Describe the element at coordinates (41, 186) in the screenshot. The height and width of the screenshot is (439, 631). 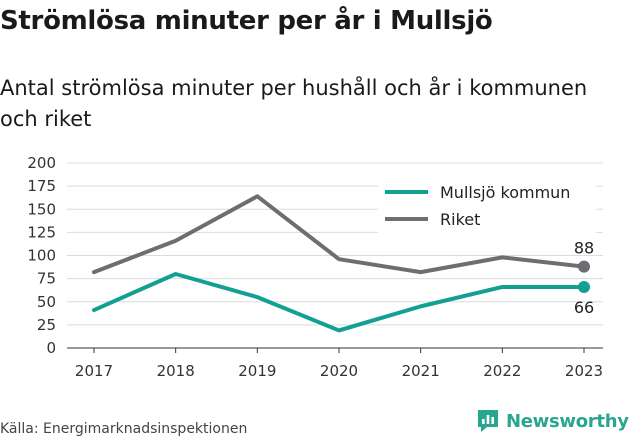
I see `y-tick-label: 175` at that location.